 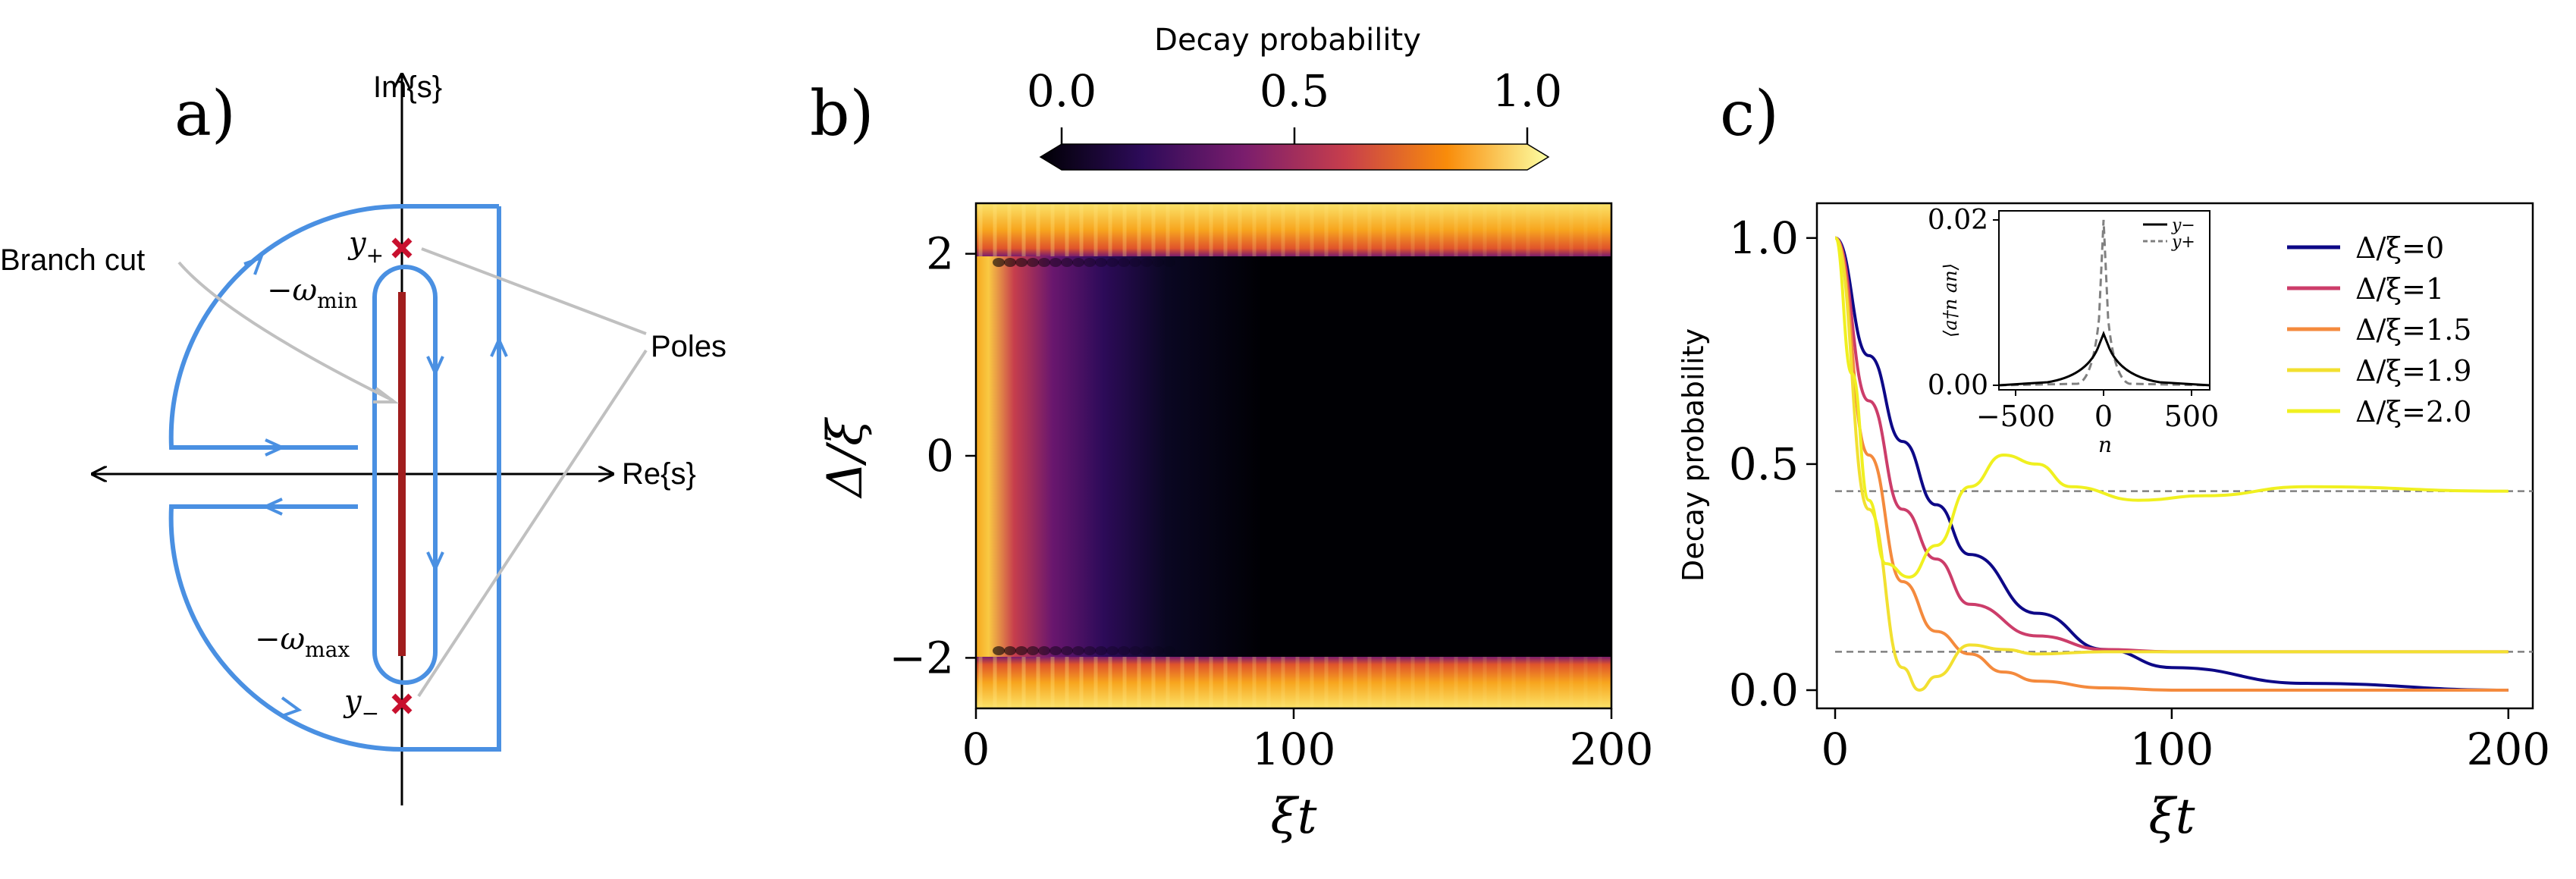 I want to click on legend-label: Δ/ξ=1, so click(x=2399, y=289).